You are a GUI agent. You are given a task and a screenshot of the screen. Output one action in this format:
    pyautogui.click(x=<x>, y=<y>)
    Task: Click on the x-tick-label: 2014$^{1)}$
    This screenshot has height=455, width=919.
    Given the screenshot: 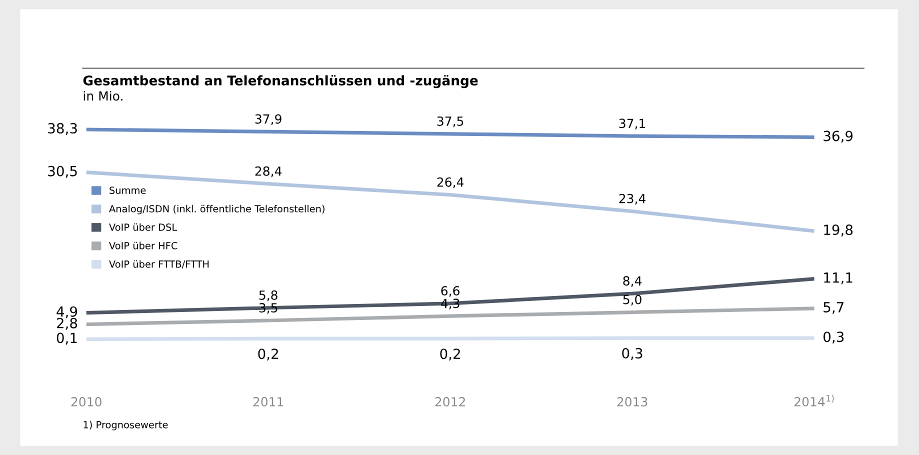 What is the action you would take?
    pyautogui.click(x=814, y=400)
    